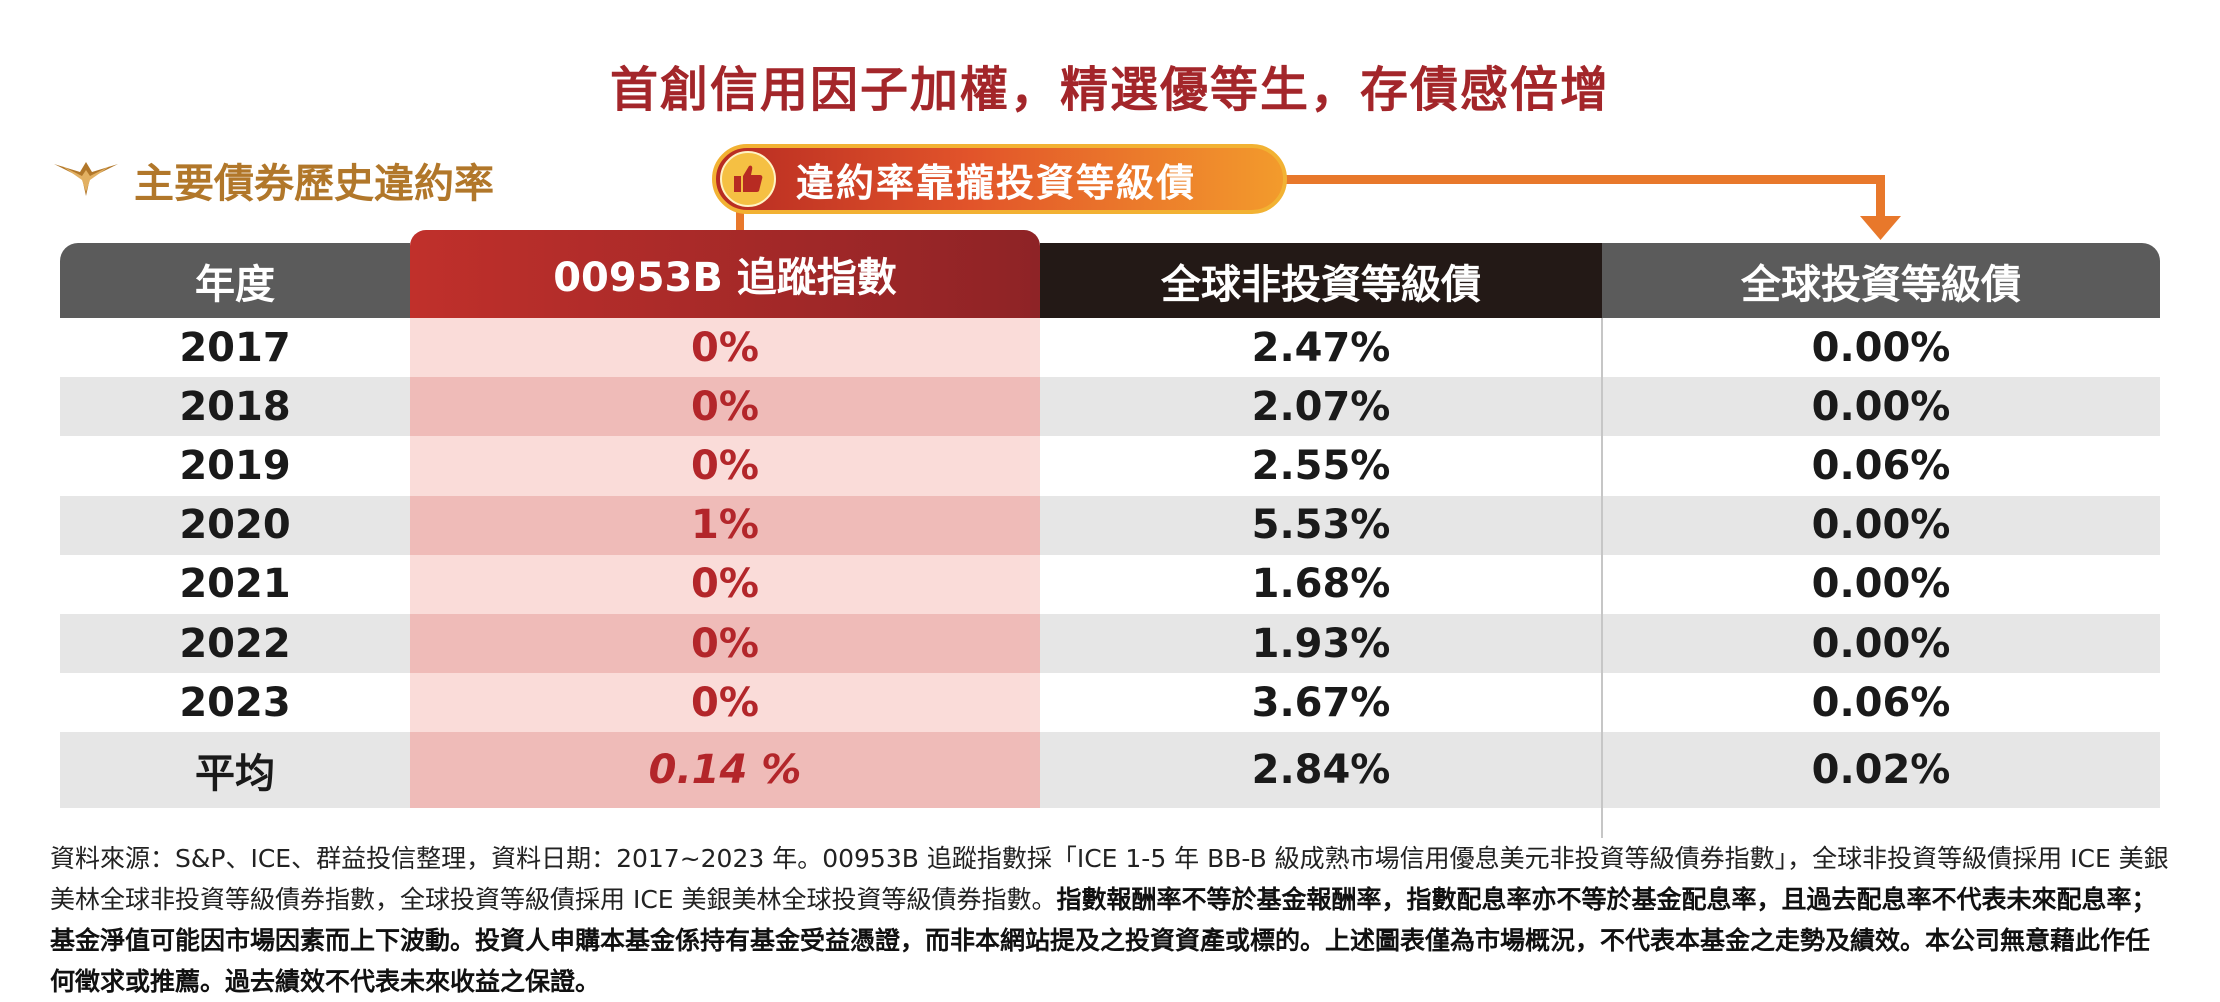 This screenshot has width=2220, height=1002. I want to click on average-year-cell: 平均, so click(235, 774).